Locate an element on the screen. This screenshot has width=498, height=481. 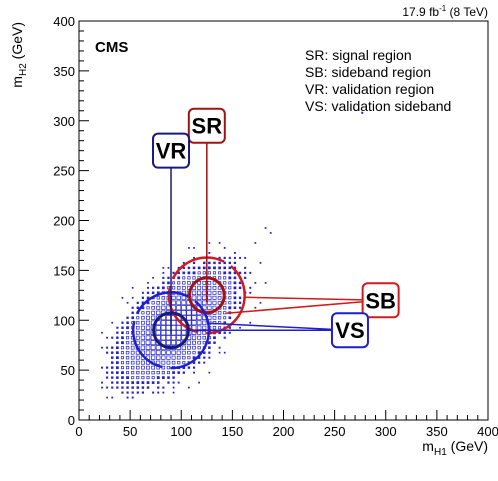
x-tick-label: 300 is located at coordinates (386, 431).